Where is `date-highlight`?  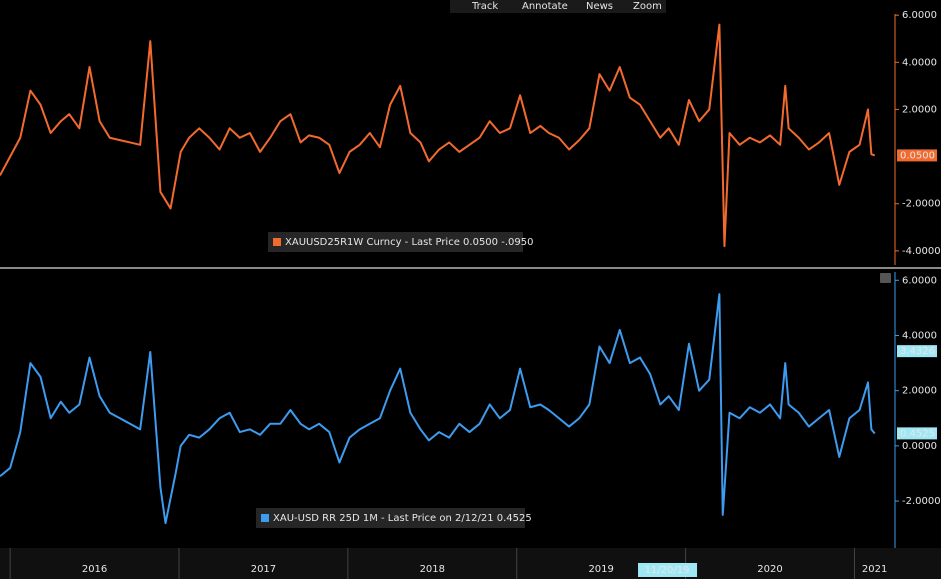 date-highlight is located at coordinates (668, 570).